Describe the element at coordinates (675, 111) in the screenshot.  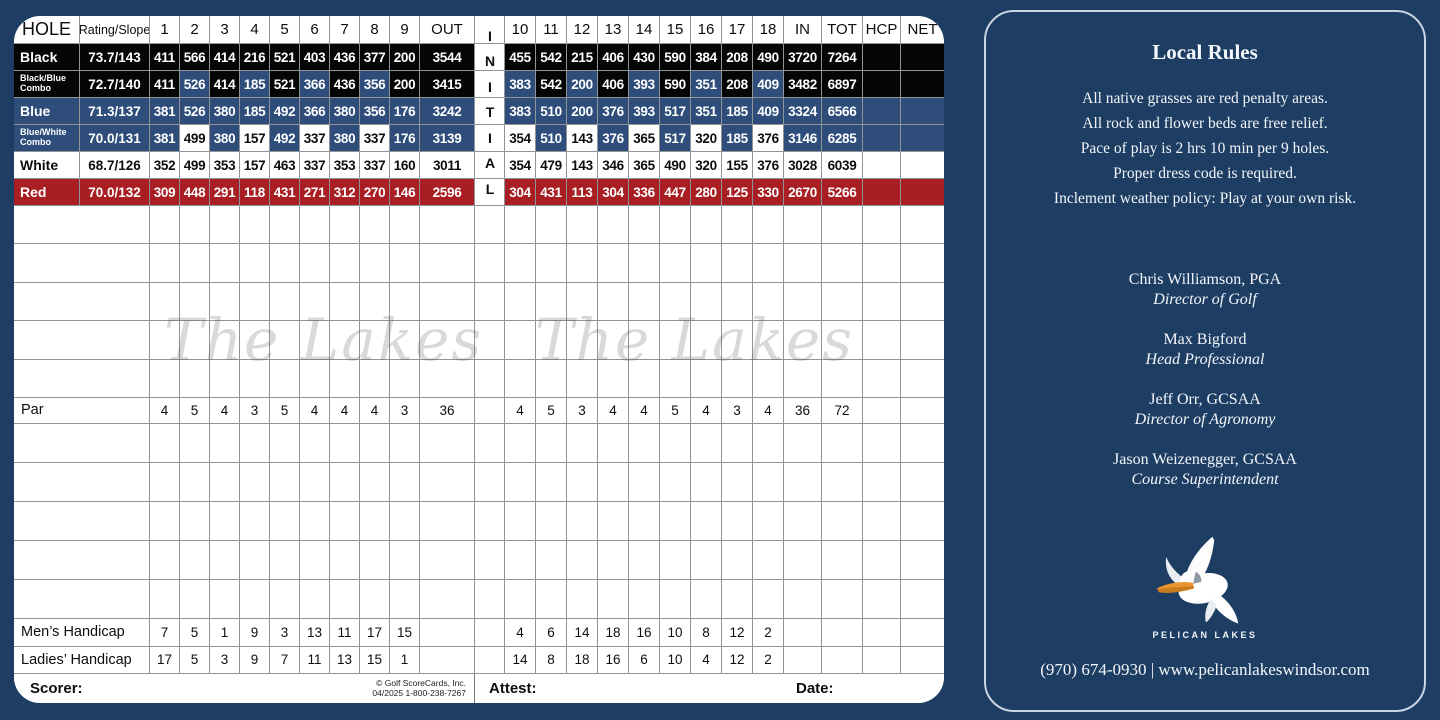
I see `yardage-cell: 517` at that location.